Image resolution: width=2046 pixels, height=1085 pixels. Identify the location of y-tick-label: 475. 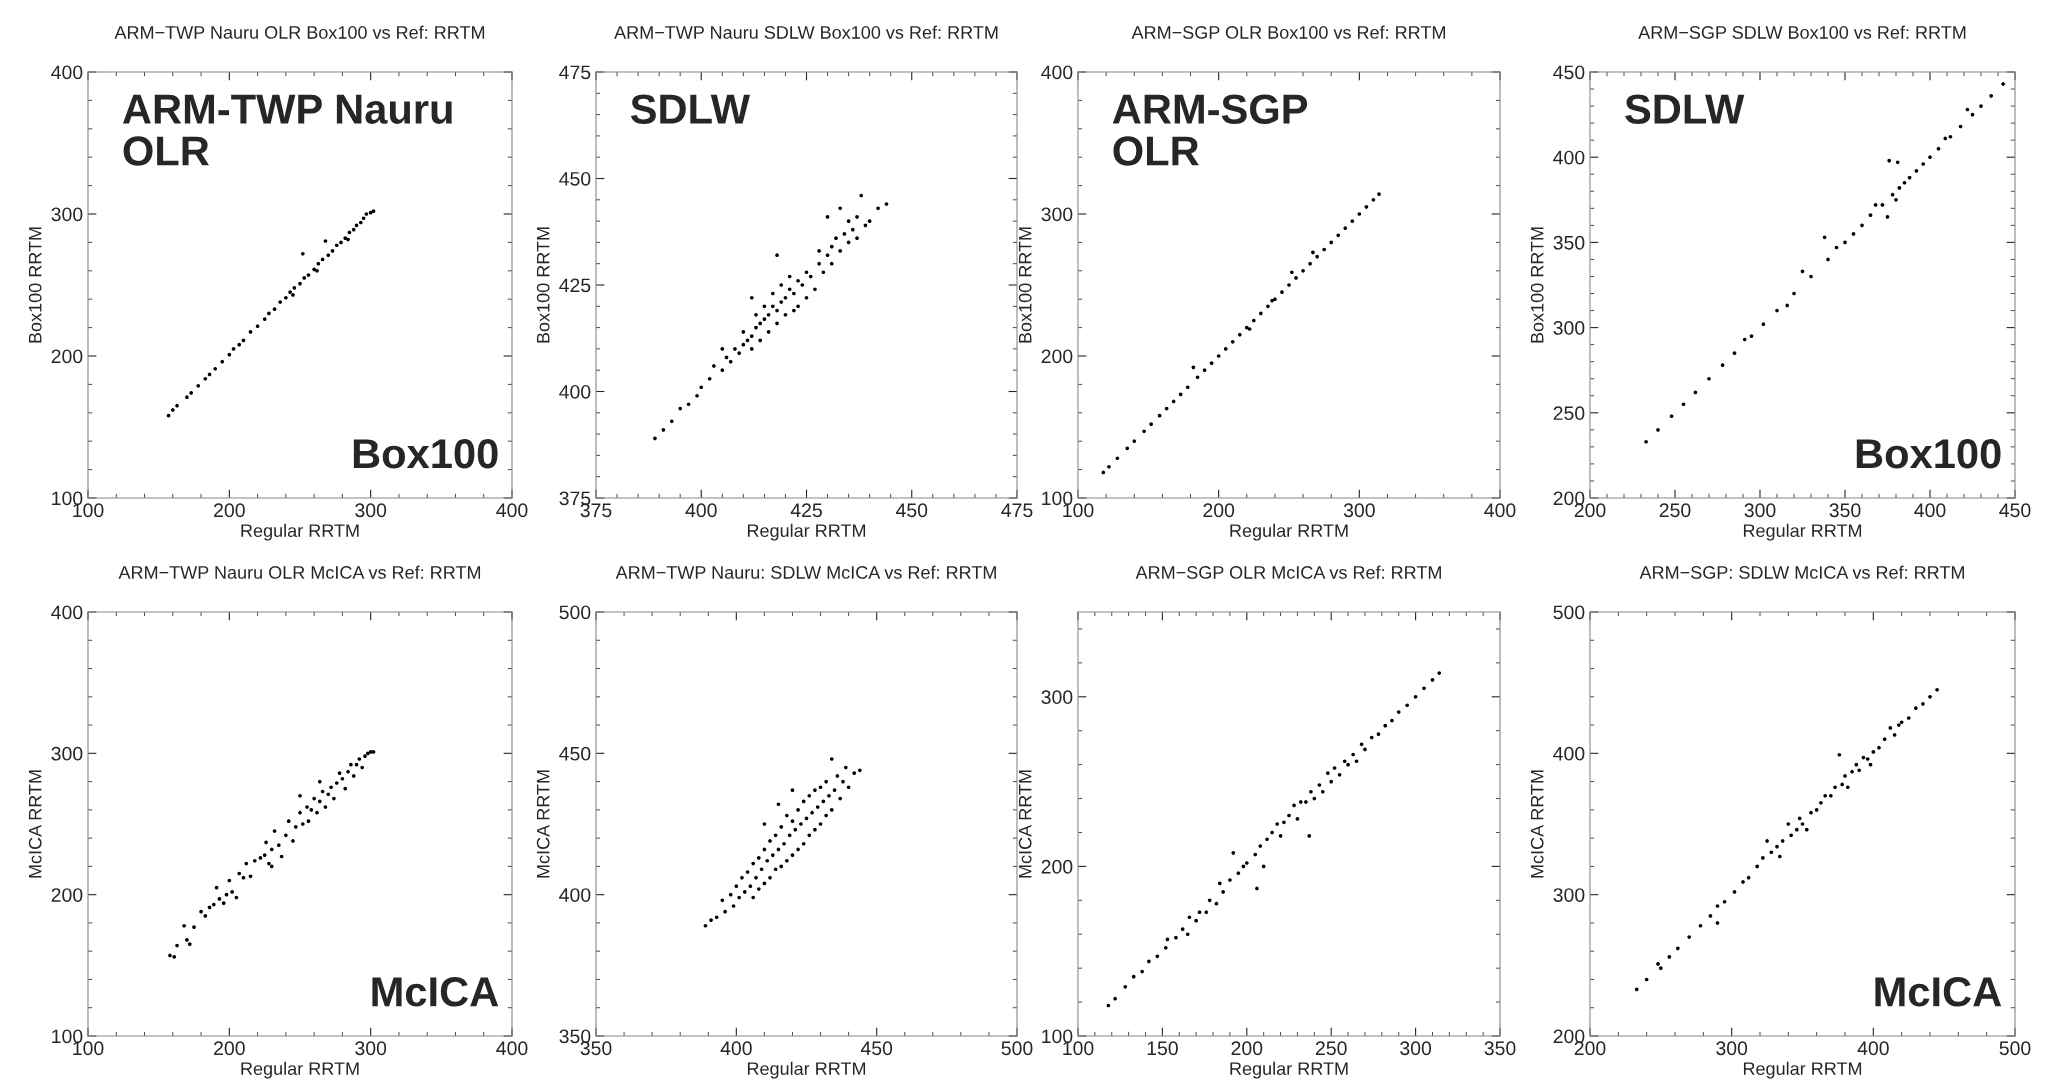
(575, 72).